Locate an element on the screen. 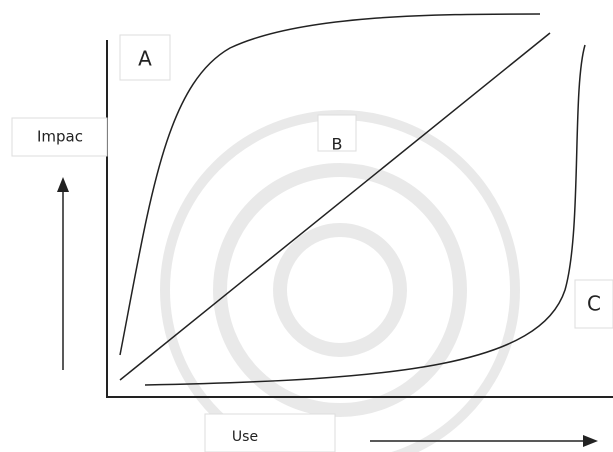  label-a: A is located at coordinates (145, 59).